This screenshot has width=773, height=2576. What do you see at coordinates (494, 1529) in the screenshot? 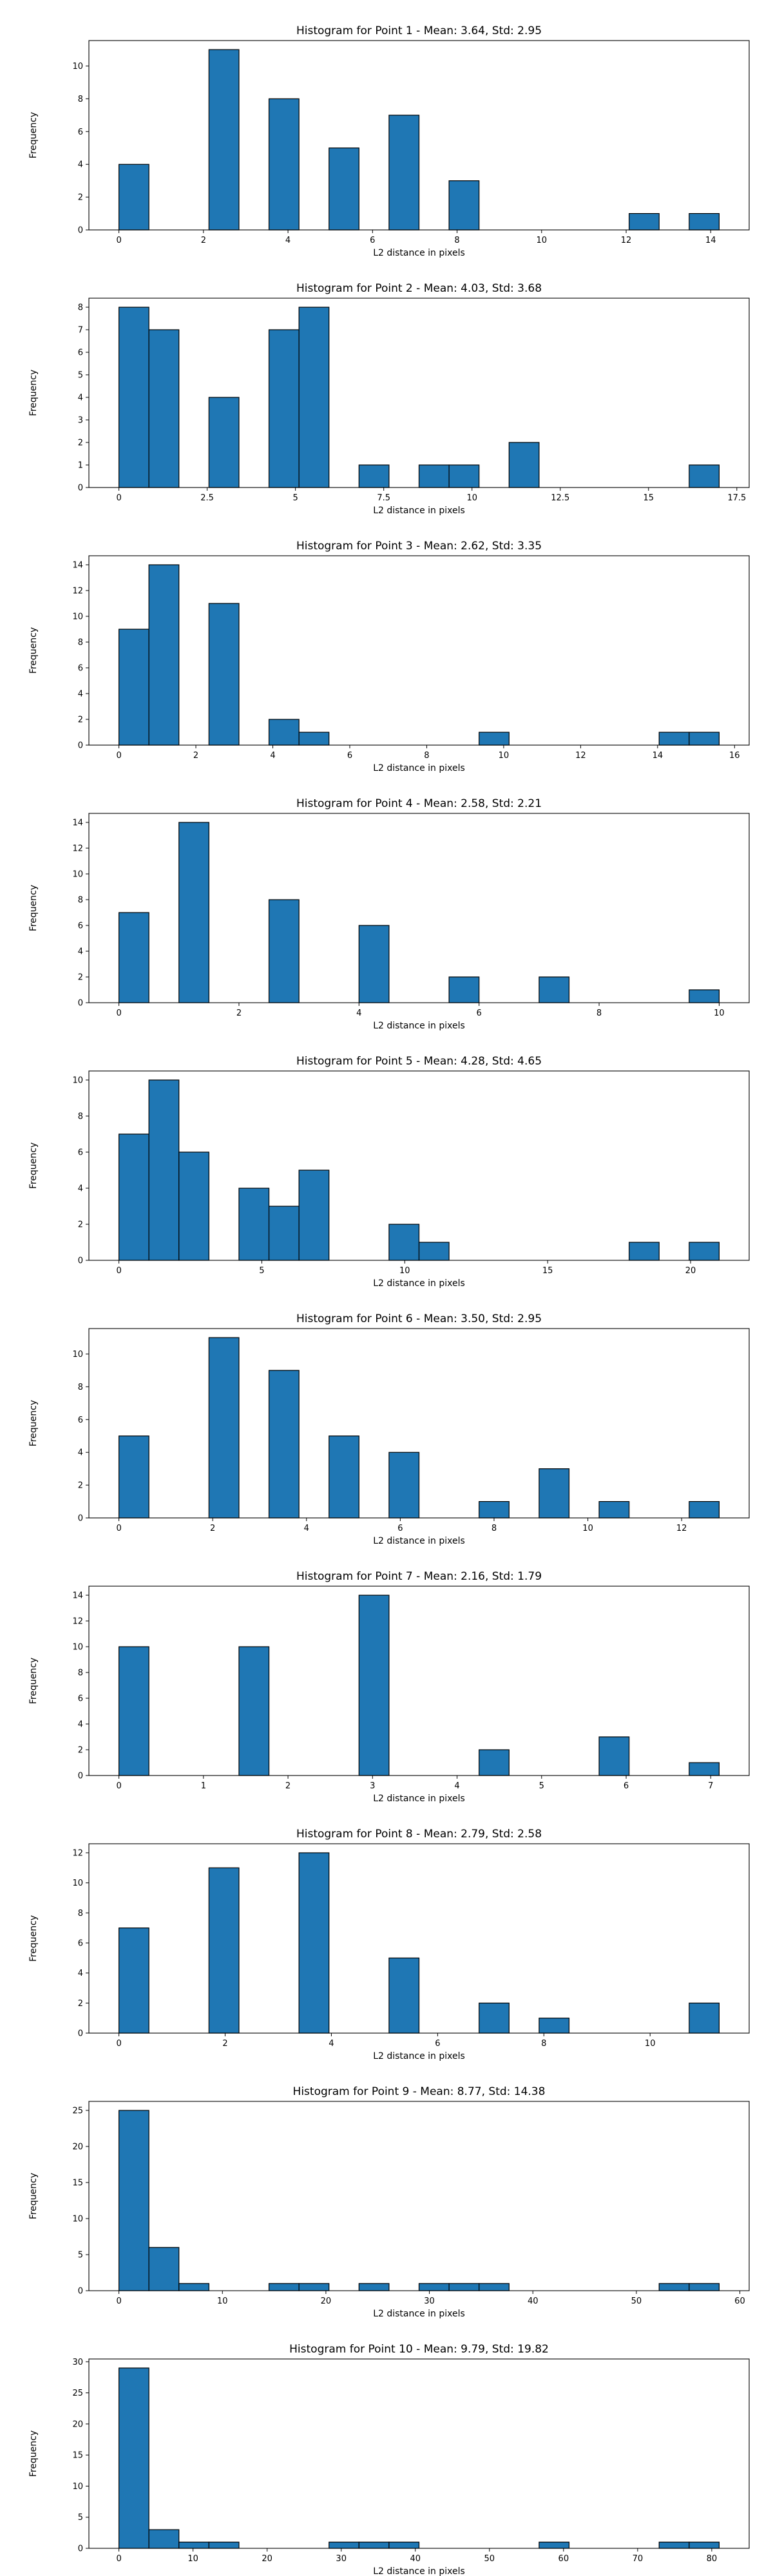
I see `x-tick-label: 8` at bounding box center [494, 1529].